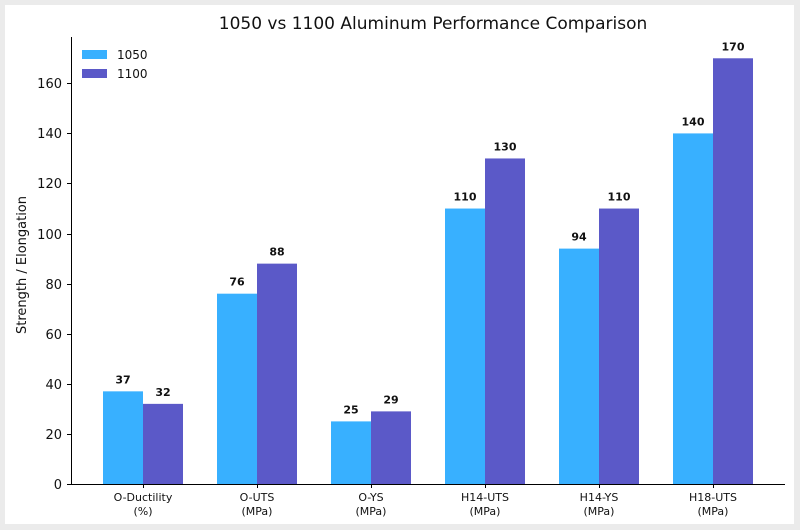  I want to click on x-tick-label: O-UTS (MPa), so click(257, 504).